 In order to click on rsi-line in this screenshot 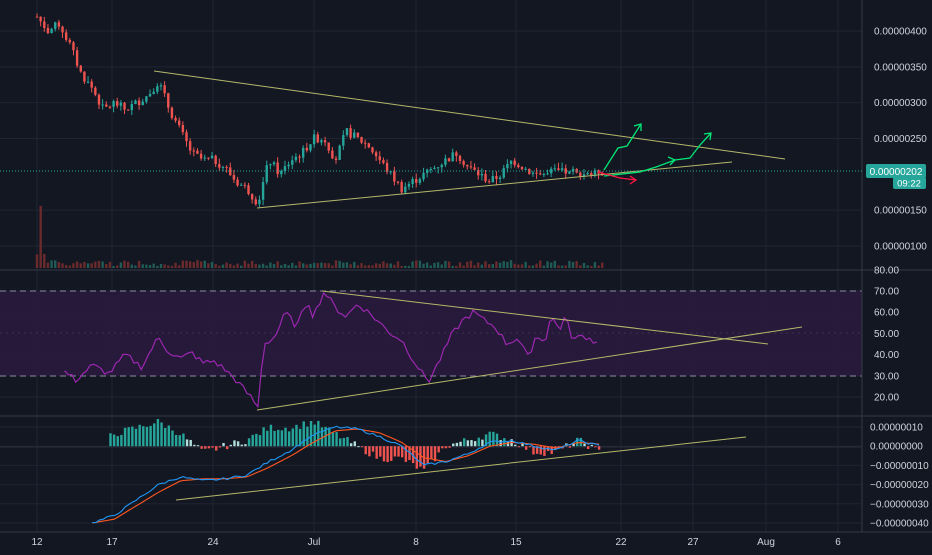, I will do `click(331, 350)`.